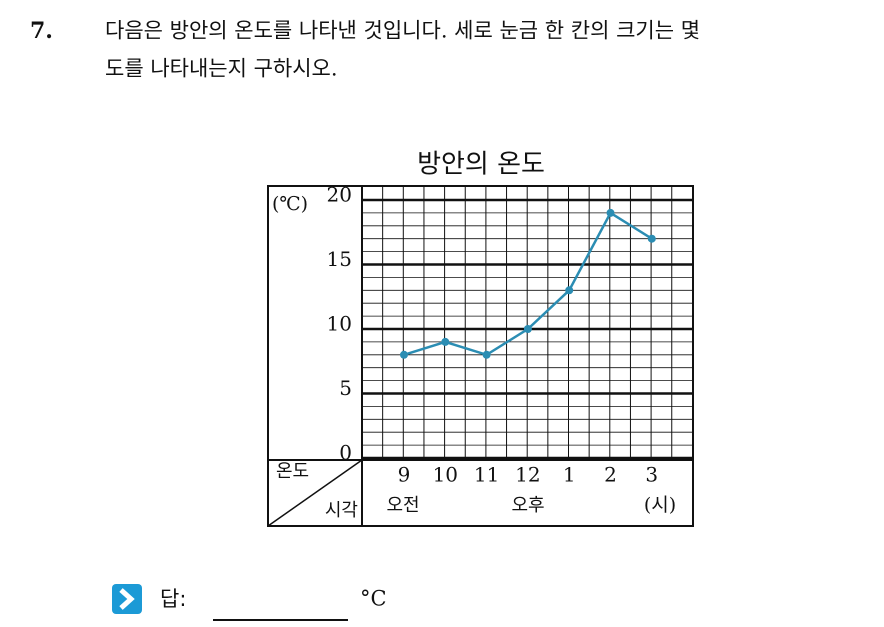 Image resolution: width=884 pixels, height=627 pixels. What do you see at coordinates (402, 31) in the screenshot?
I see `question-text: 다음은 방안의 온도를 나타낸 것입니다. 세로 눈금 한 칸의 크기는 몇` at bounding box center [402, 31].